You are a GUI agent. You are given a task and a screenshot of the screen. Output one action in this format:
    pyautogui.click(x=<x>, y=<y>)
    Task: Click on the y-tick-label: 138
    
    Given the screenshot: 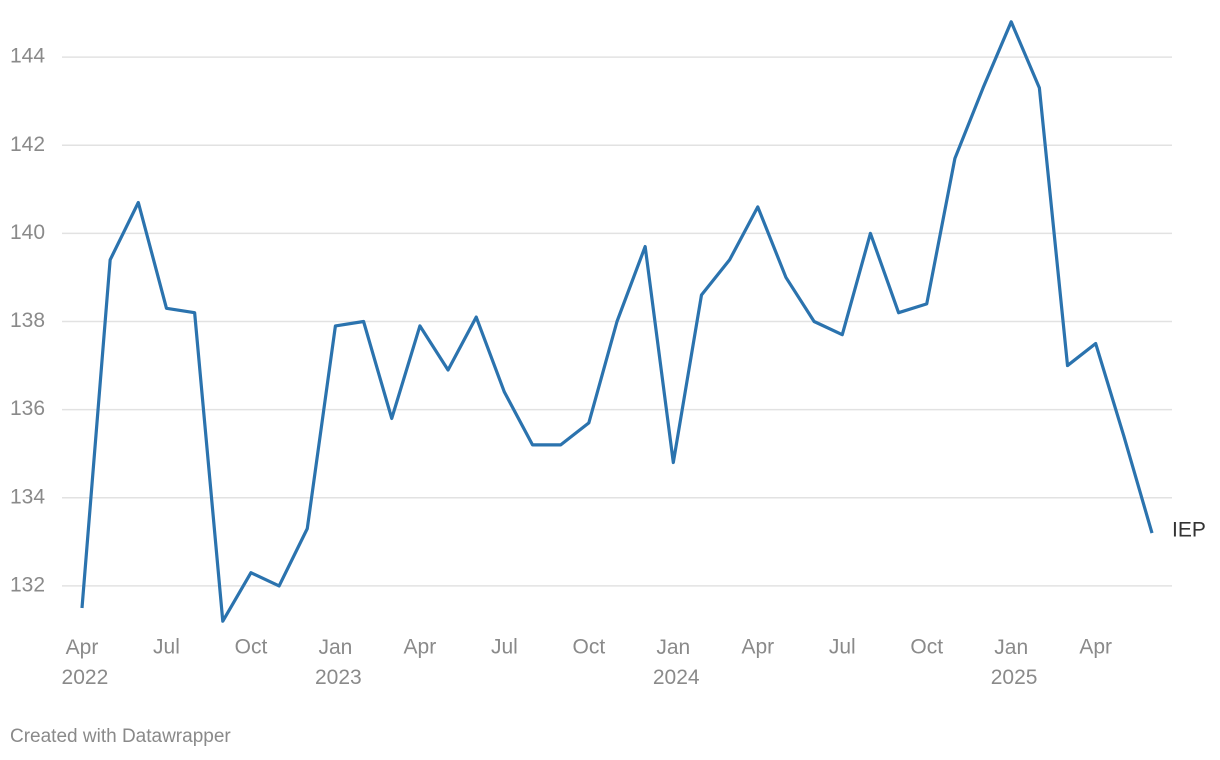 What is the action you would take?
    pyautogui.click(x=27, y=320)
    